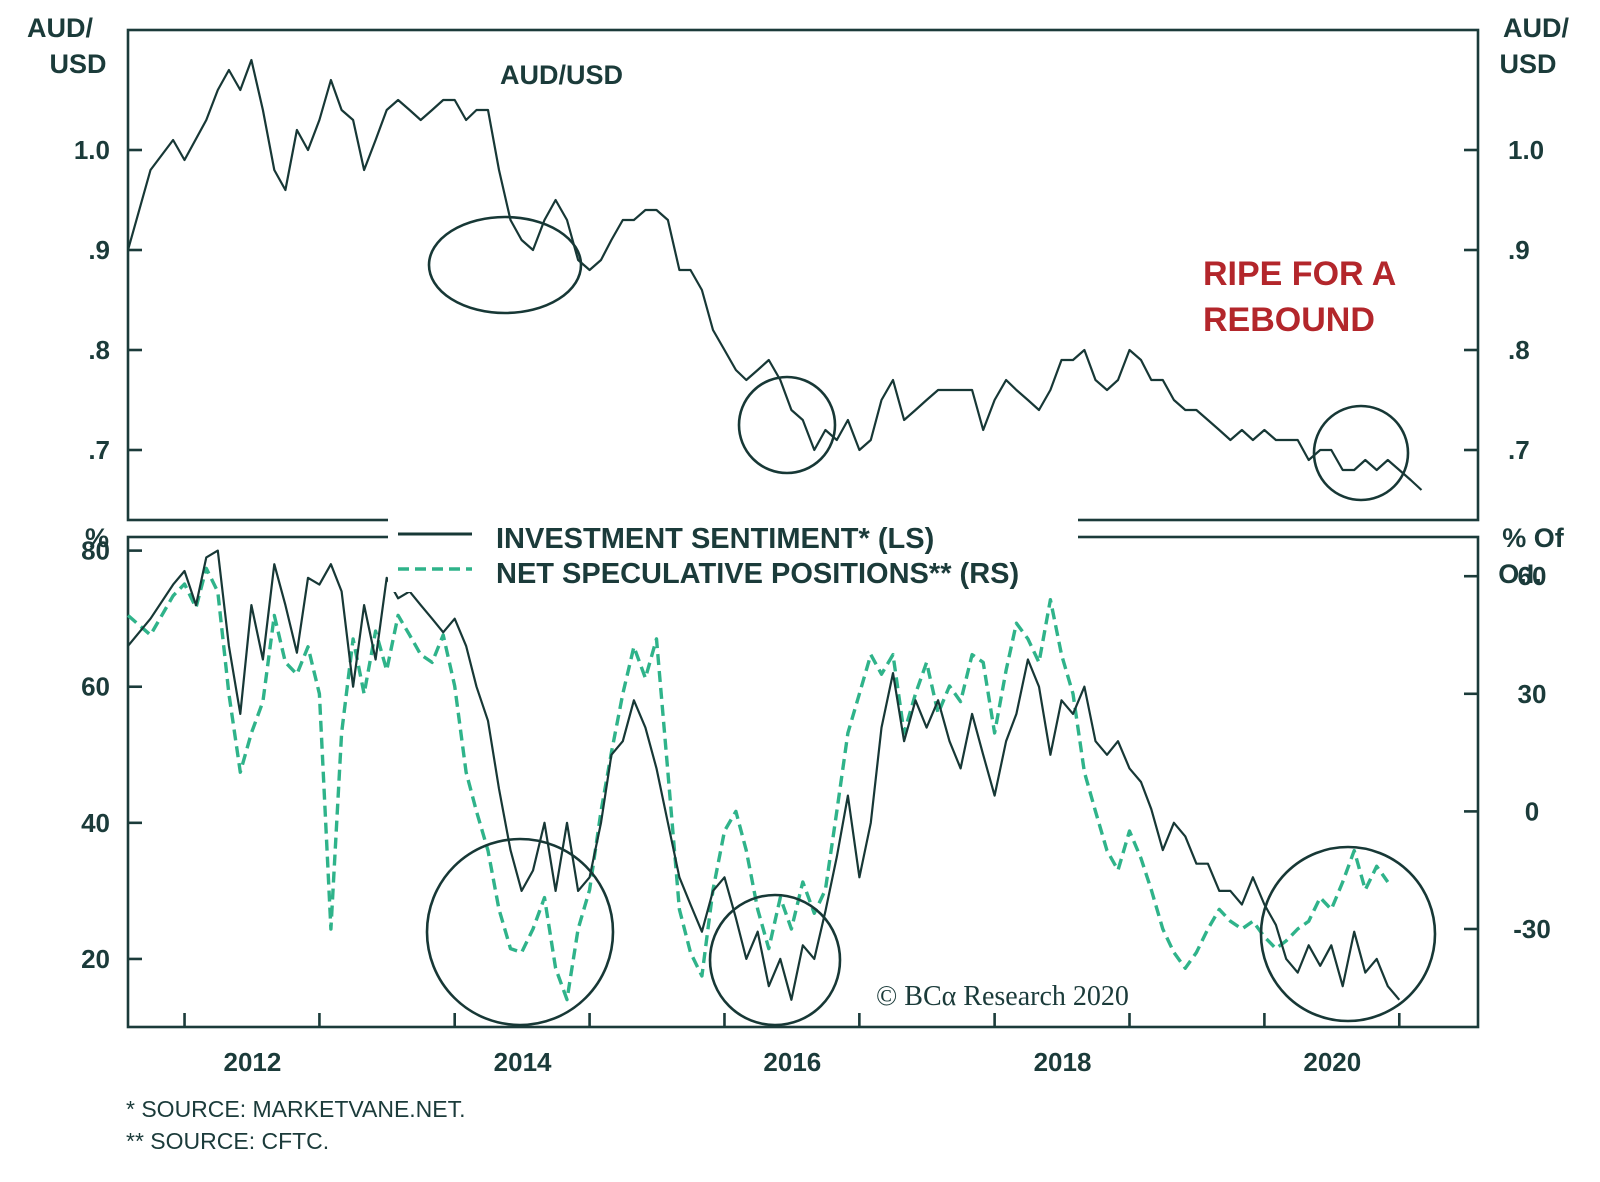  Describe the element at coordinates (1519, 450) in the screenshot. I see `top-ytick-label-right-3: .7` at that location.